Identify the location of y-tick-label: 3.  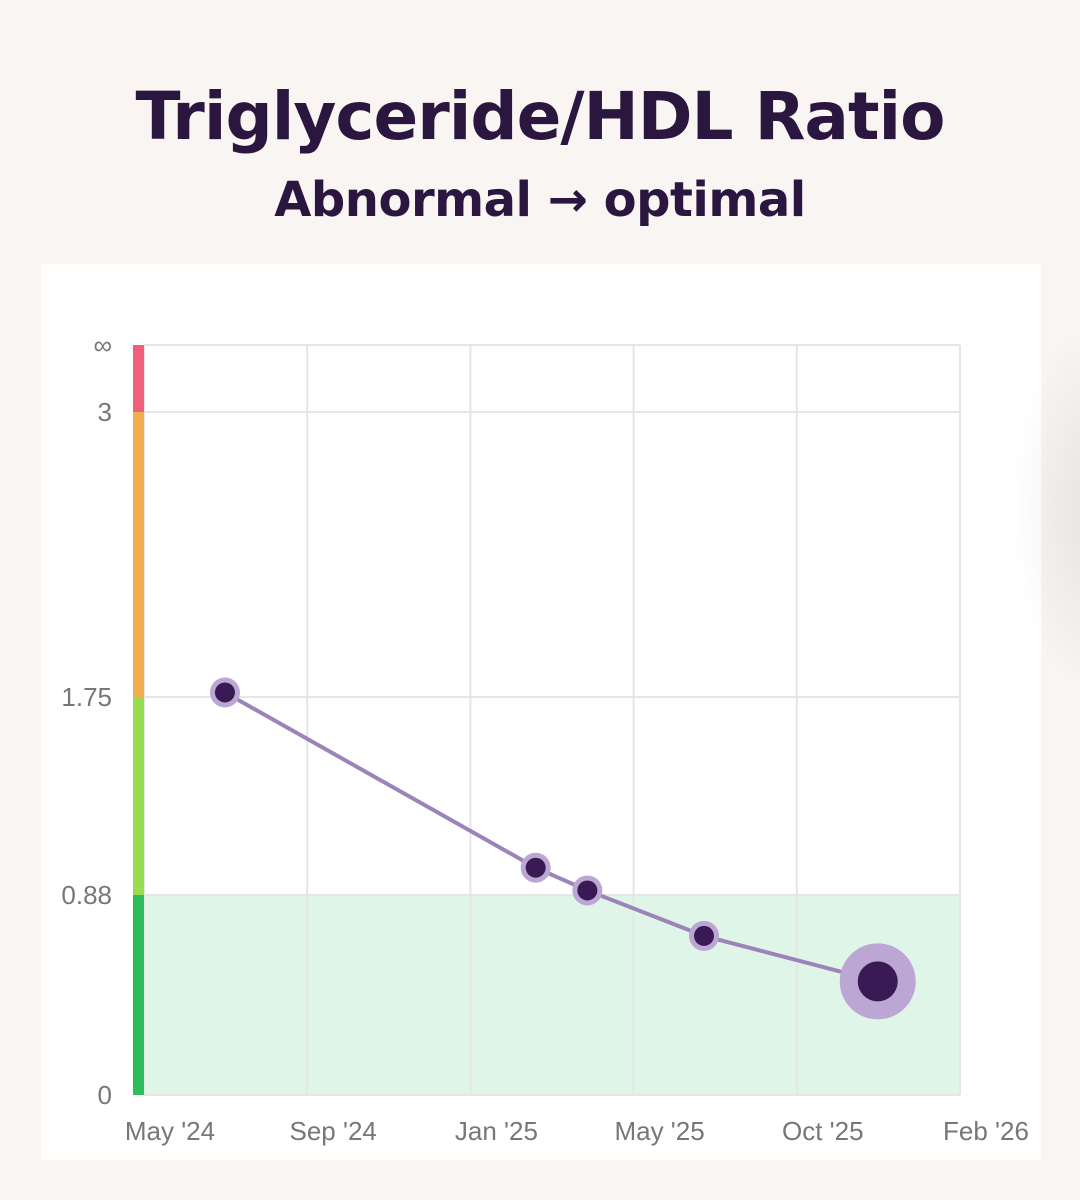
(105, 412).